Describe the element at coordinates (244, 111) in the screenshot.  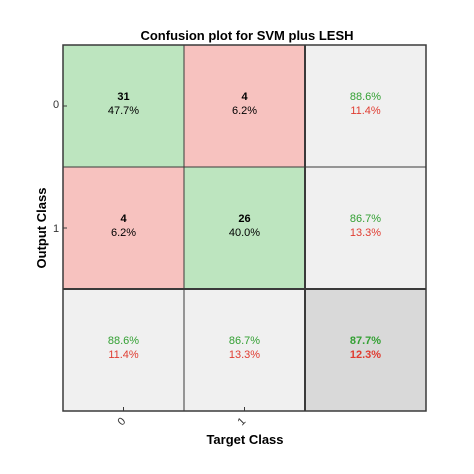
I see `cell-percent-0-1: 6.2%` at that location.